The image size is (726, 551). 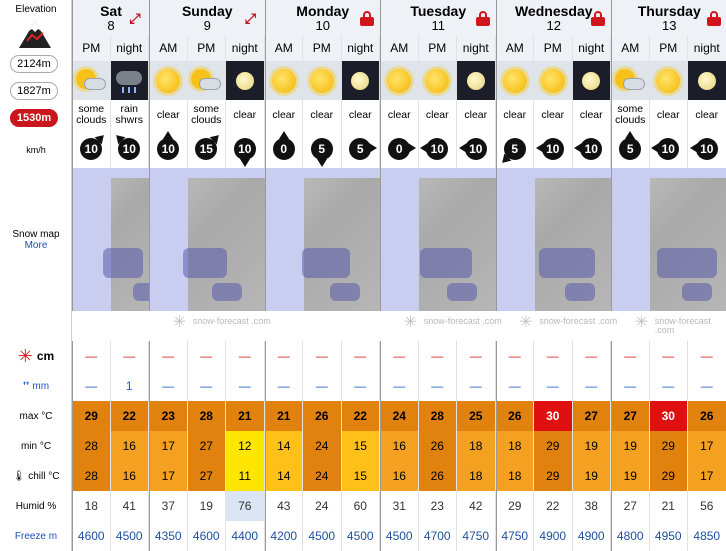 I want to click on sun-icon, so click(x=168, y=80).